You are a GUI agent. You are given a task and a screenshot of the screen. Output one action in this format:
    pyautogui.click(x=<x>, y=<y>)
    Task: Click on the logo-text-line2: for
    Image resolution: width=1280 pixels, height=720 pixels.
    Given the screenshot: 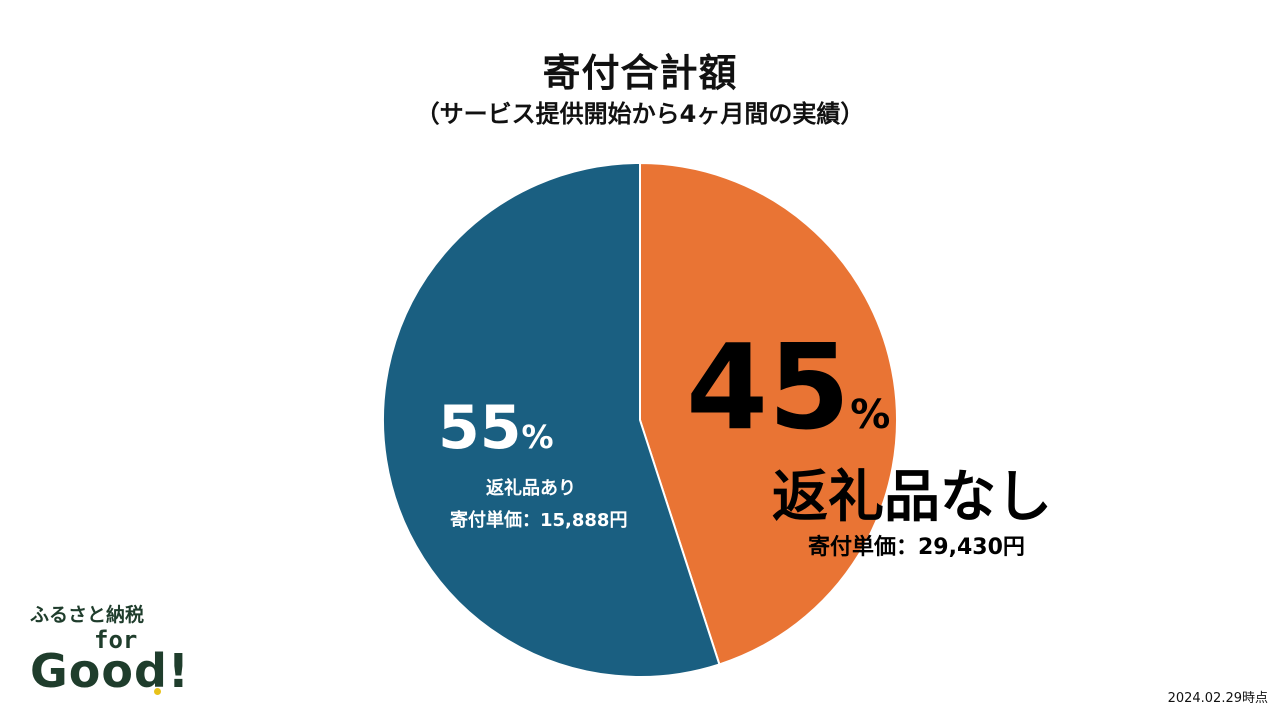 What is the action you would take?
    pyautogui.click(x=116, y=640)
    